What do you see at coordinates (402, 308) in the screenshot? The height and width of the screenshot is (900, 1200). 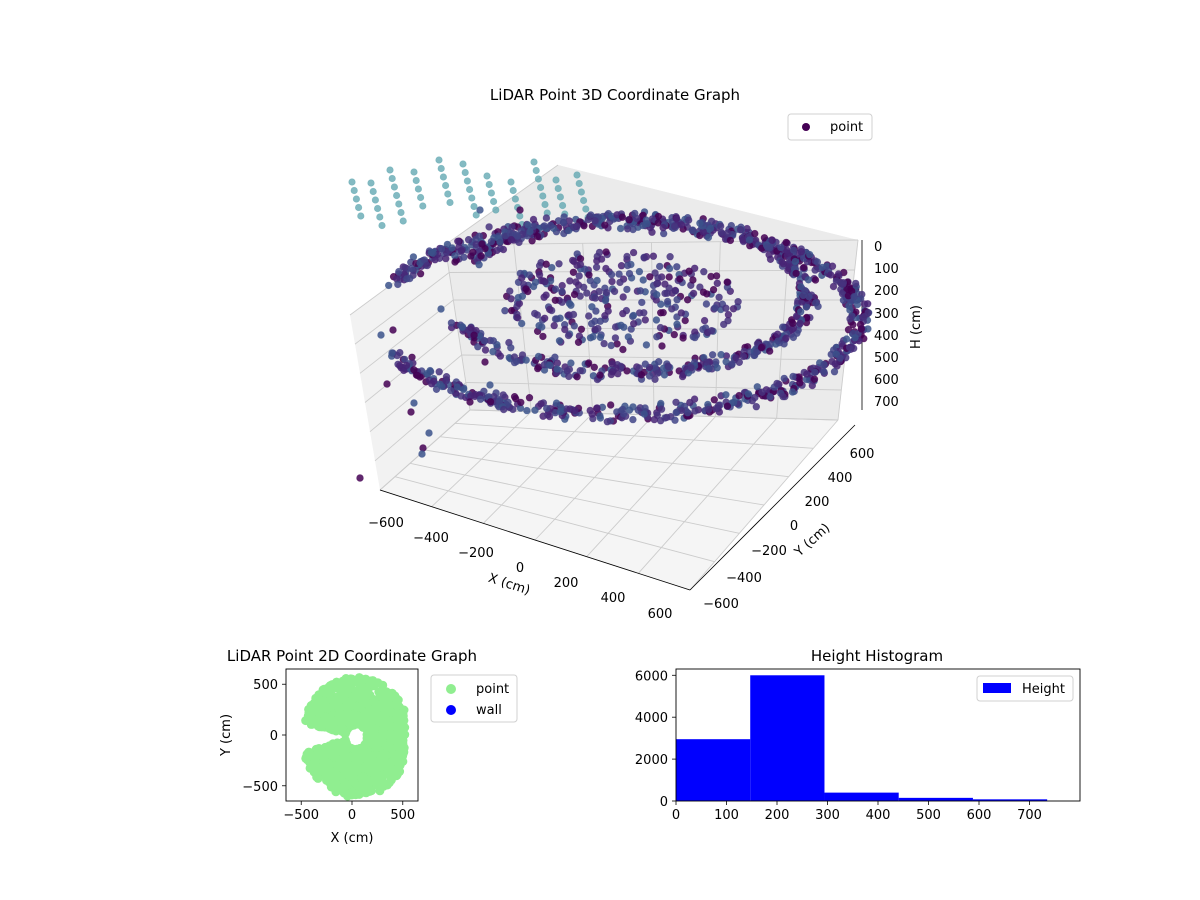 I see `grid-line` at bounding box center [402, 308].